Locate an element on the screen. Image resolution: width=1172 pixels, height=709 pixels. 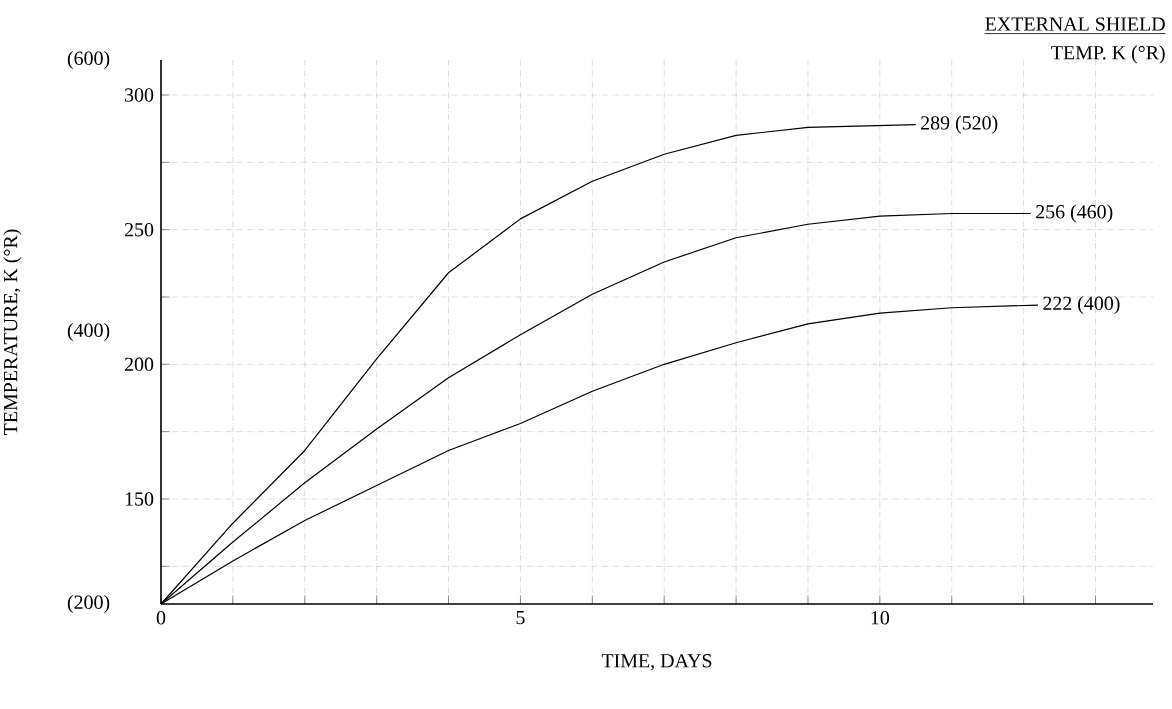
y-tick-label: 300 is located at coordinates (139, 95).